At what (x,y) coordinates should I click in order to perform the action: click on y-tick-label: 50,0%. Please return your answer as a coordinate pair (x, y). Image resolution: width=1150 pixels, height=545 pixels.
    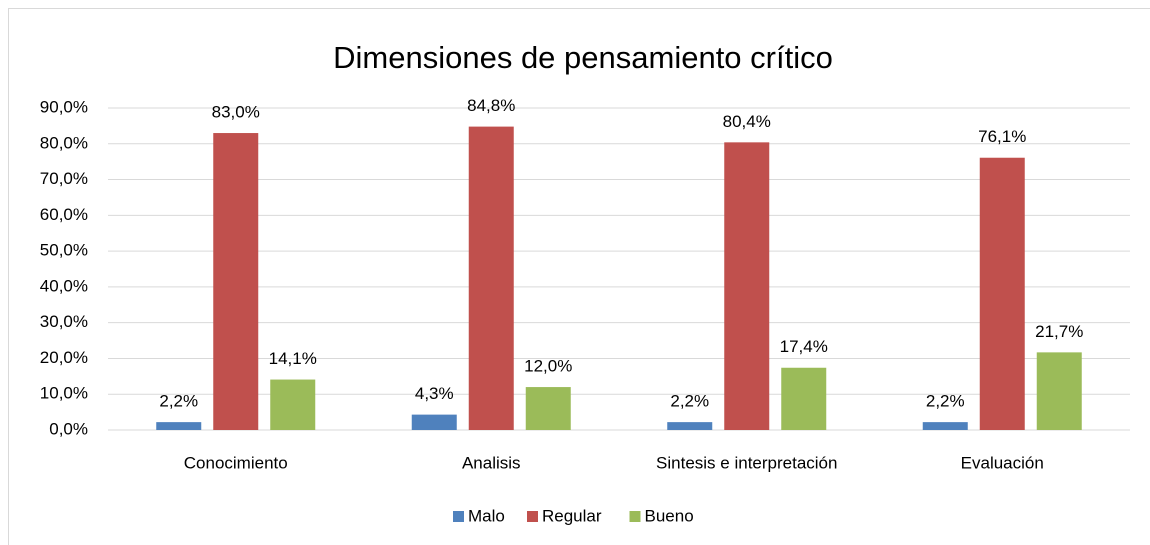
    Looking at the image, I should click on (64, 250).